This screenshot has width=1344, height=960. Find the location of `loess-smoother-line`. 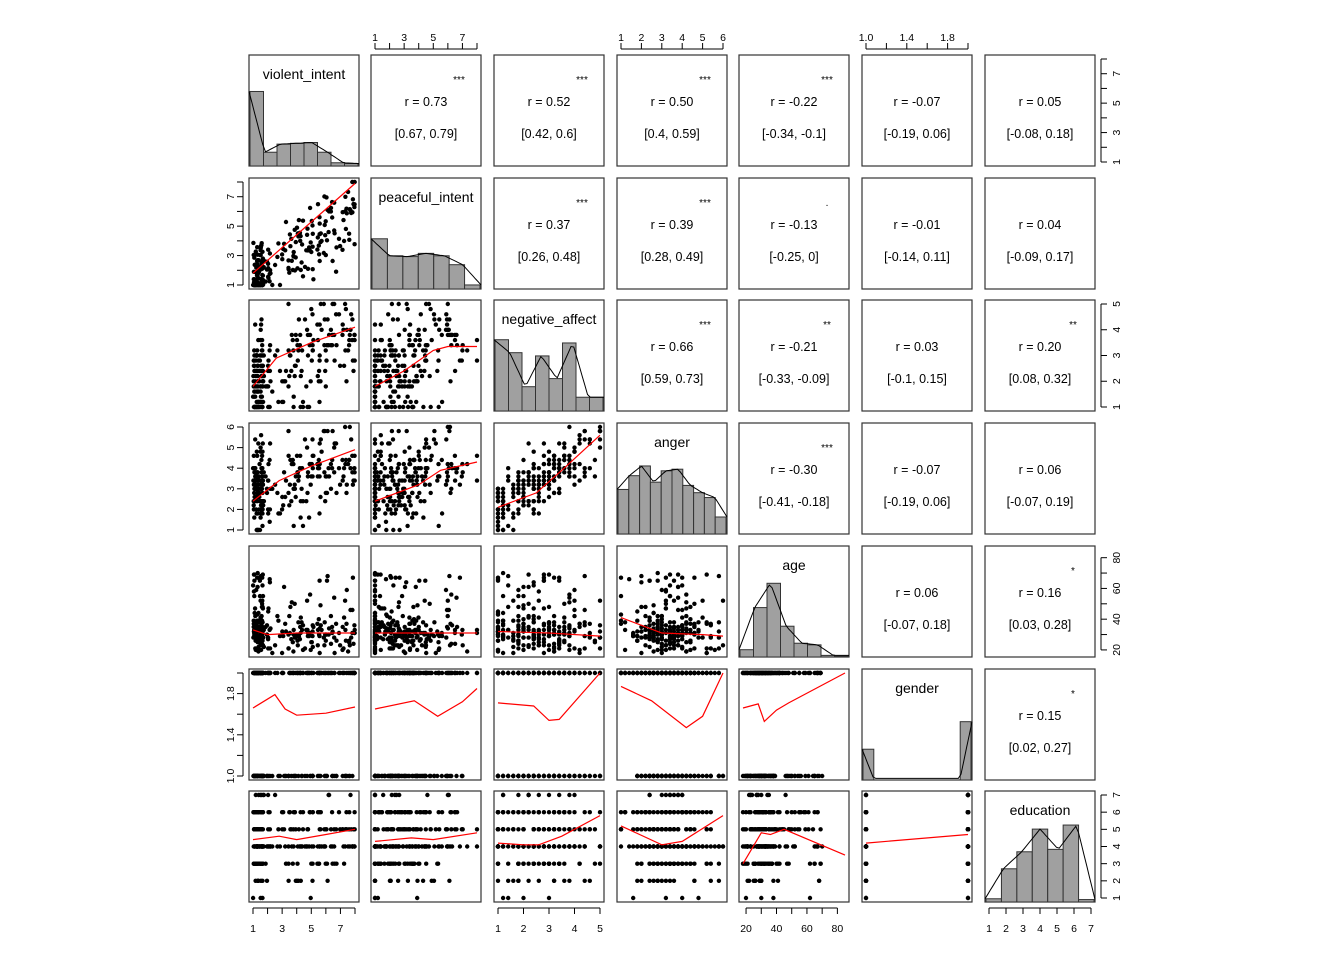

loess-smoother-line is located at coordinates (549, 830).